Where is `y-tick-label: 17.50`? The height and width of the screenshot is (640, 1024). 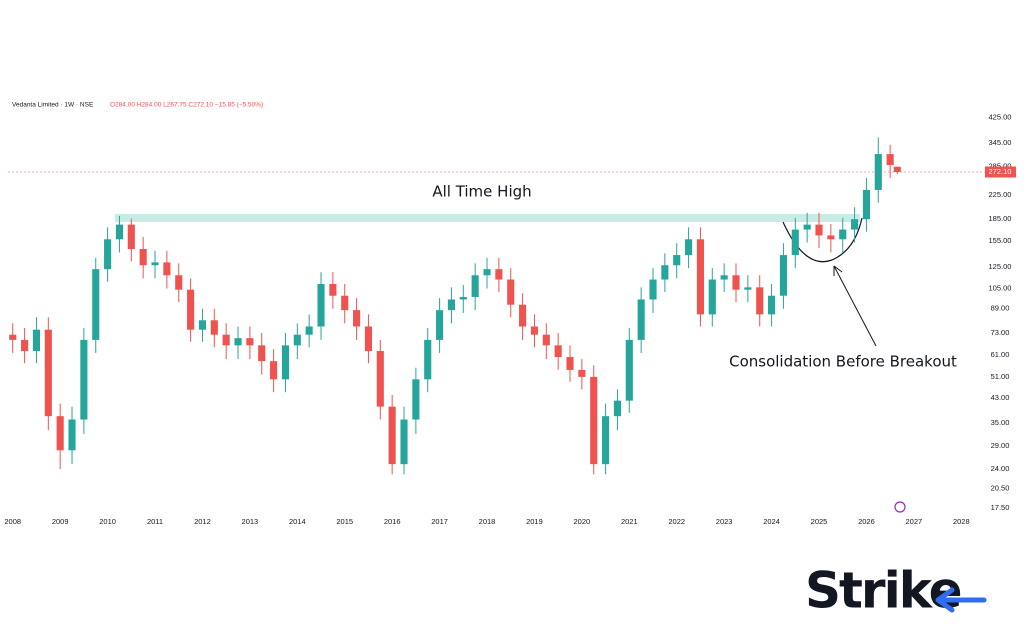
y-tick-label: 17.50 is located at coordinates (1000, 507).